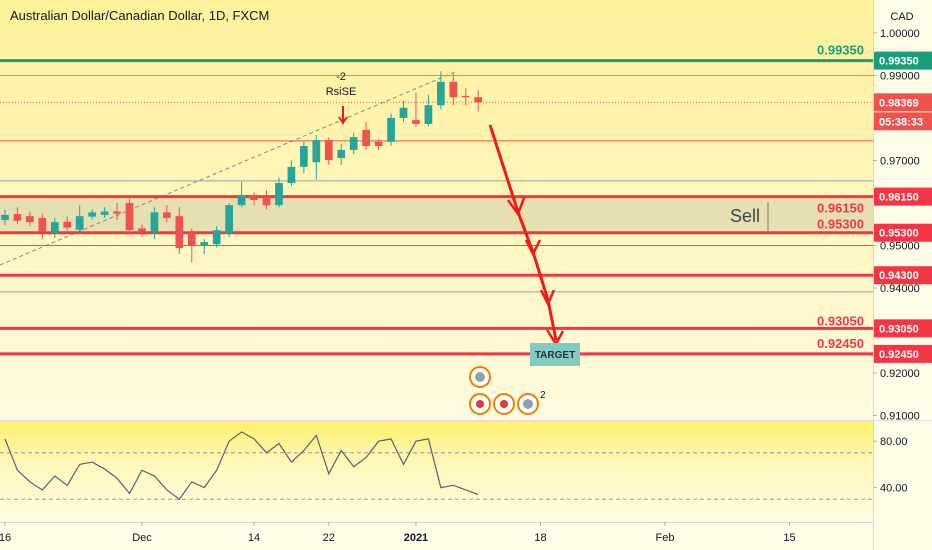 Image resolution: width=932 pixels, height=550 pixels. Describe the element at coordinates (341, 92) in the screenshot. I see `signal-label: RsiSE` at that location.